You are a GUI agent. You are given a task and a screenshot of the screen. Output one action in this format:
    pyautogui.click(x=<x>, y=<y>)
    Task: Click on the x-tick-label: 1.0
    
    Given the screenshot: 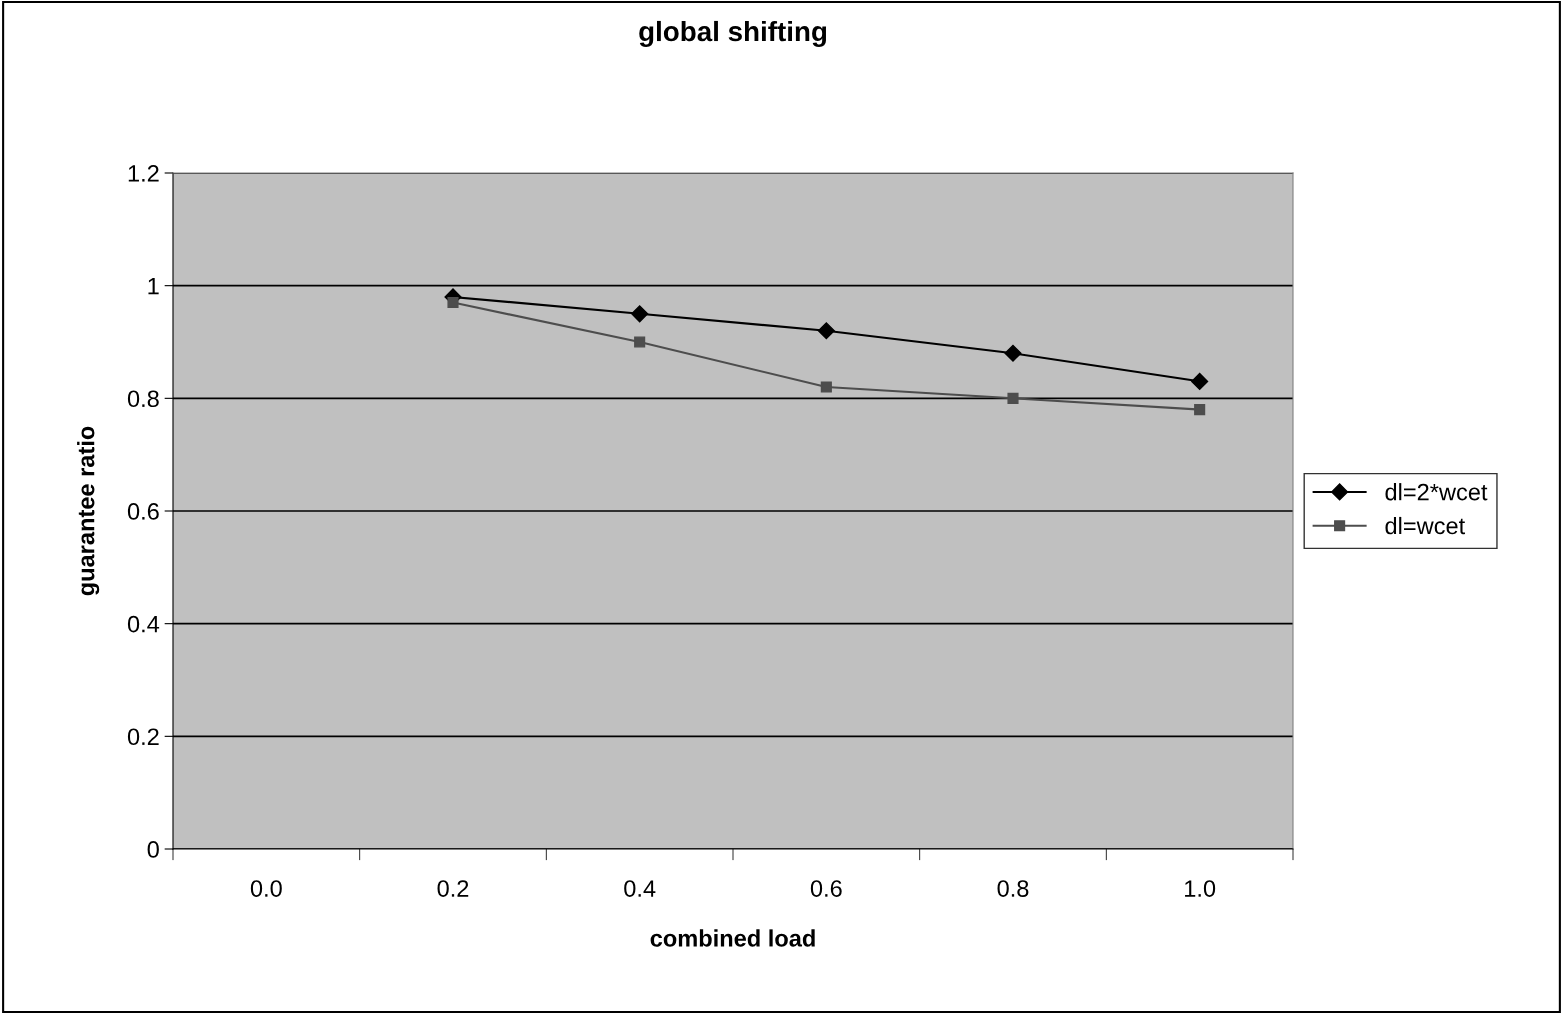 What is the action you would take?
    pyautogui.click(x=1200, y=888)
    